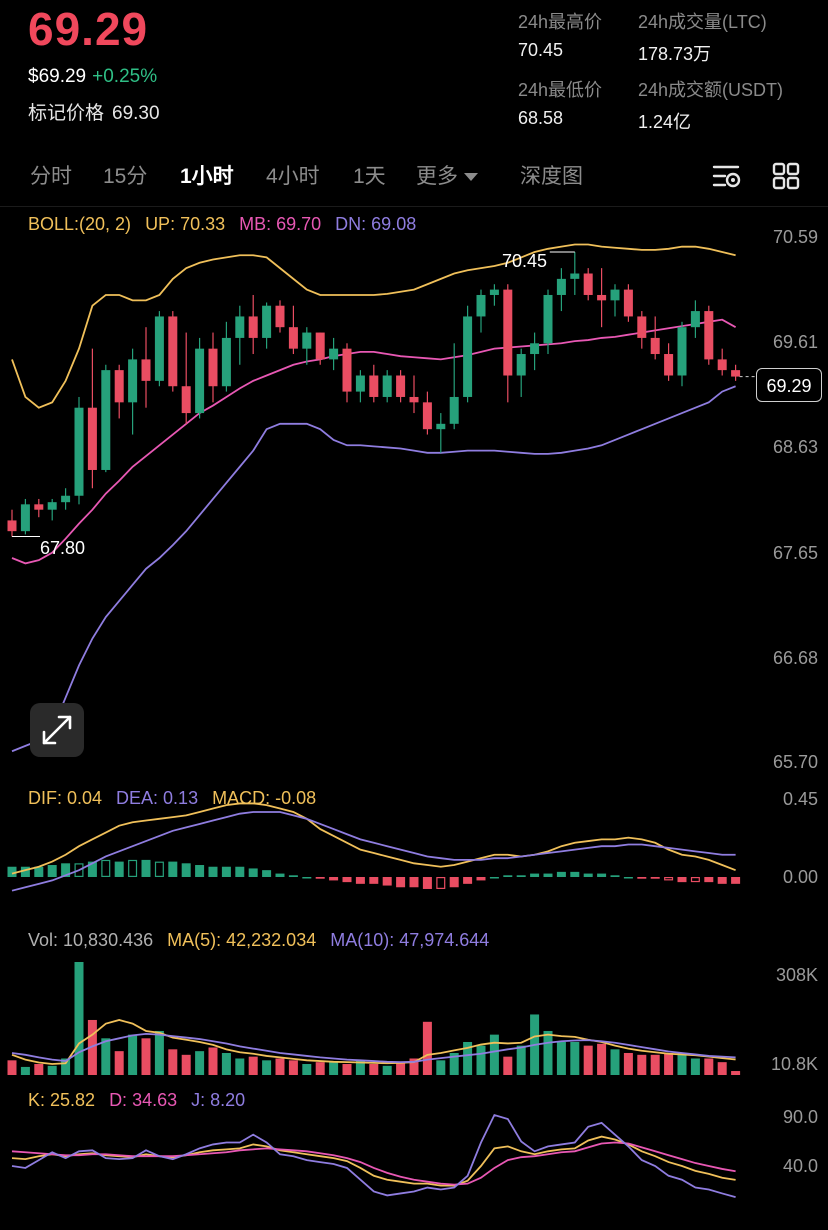 This screenshot has height=1230, width=828. What do you see at coordinates (786, 178) in the screenshot?
I see `grid-layout-icon` at bounding box center [786, 178].